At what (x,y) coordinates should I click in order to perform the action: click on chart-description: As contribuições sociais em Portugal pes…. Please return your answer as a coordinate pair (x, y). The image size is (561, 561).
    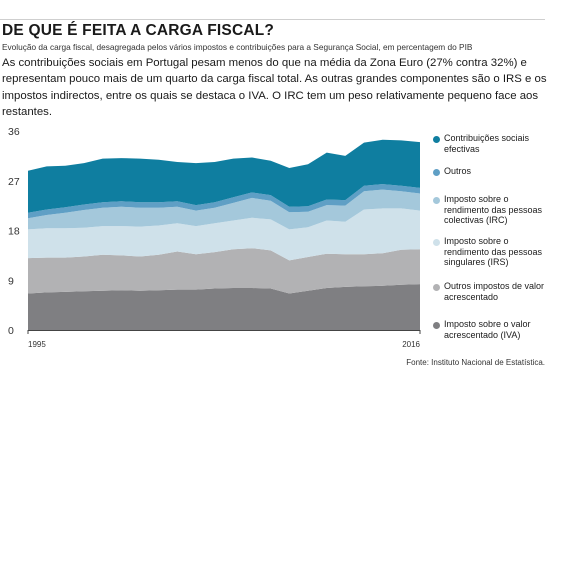
    Looking at the image, I should click on (274, 87).